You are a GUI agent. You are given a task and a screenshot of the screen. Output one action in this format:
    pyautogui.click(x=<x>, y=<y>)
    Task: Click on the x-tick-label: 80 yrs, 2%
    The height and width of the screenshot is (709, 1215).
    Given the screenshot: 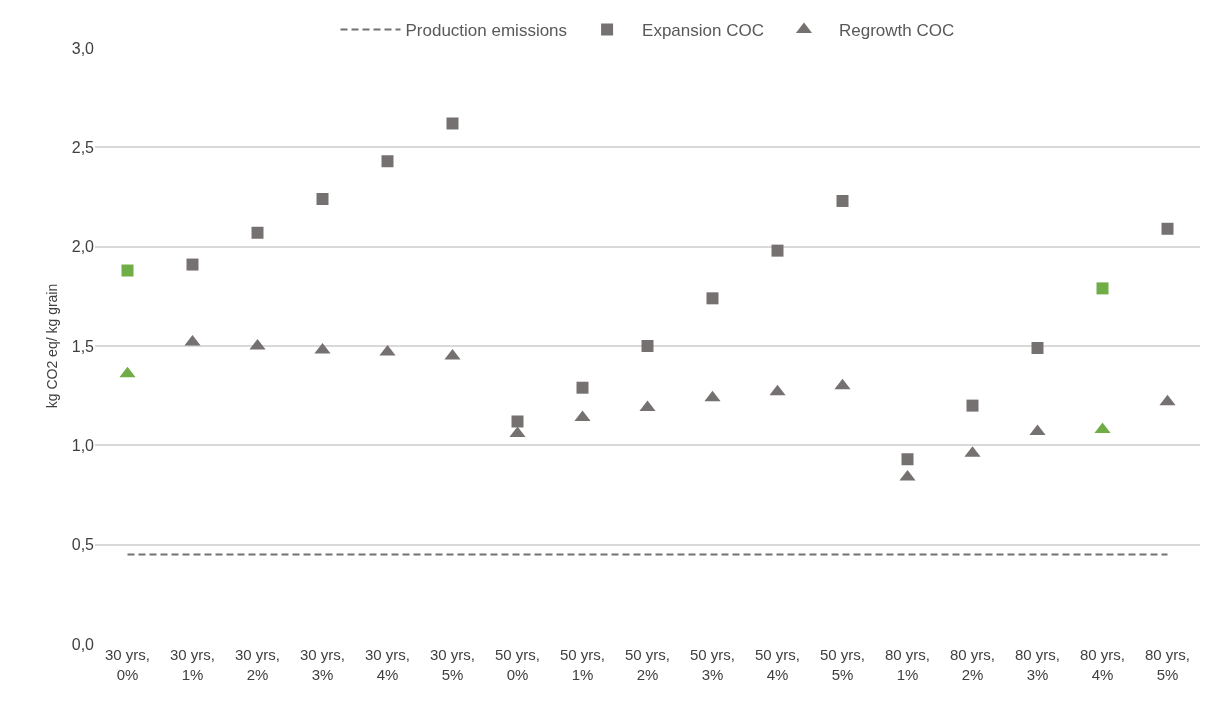 What is the action you would take?
    pyautogui.click(x=972, y=664)
    